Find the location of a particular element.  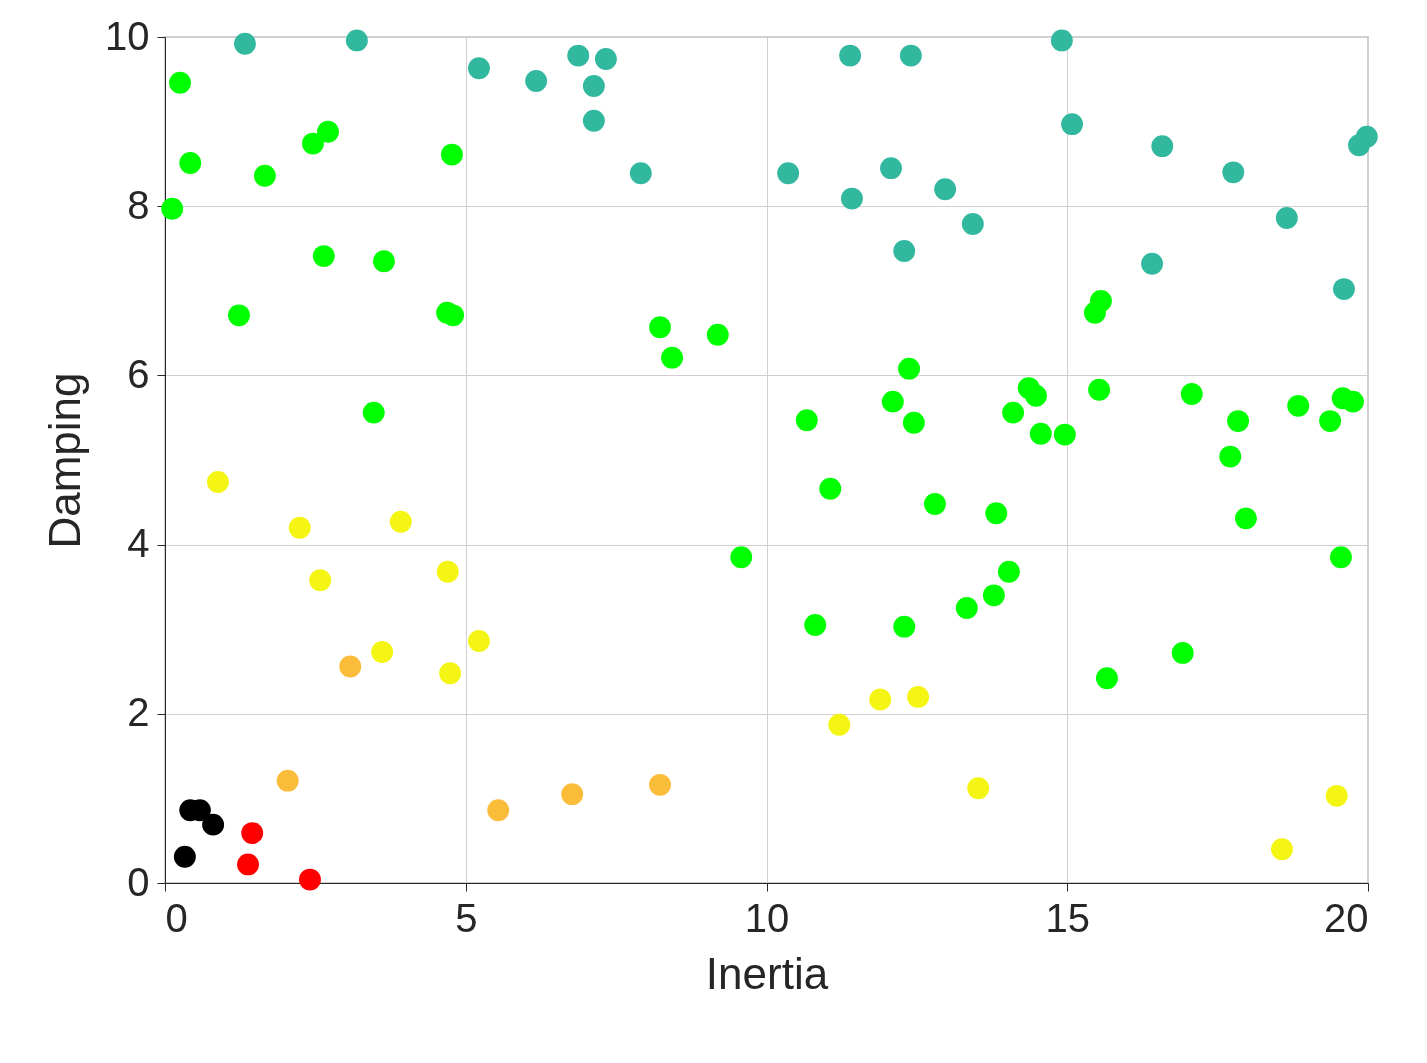

x-tick-label: 20 is located at coordinates (1346, 917).